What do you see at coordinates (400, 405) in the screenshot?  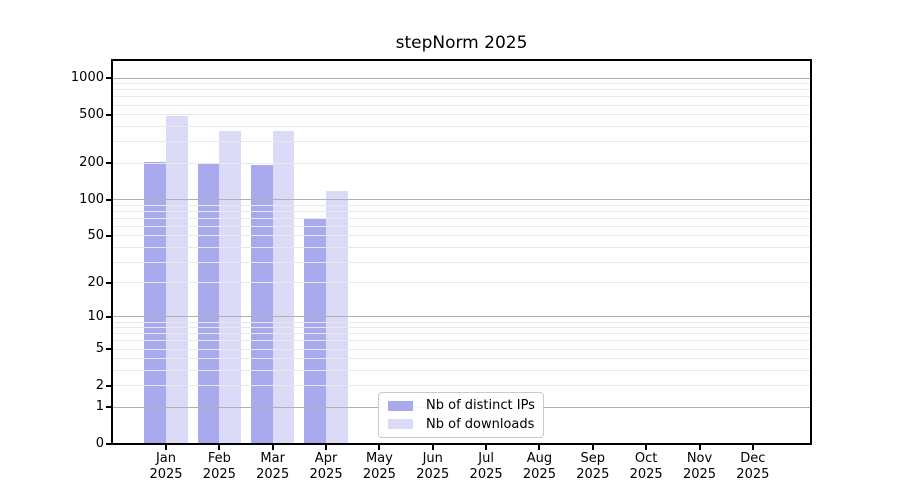 I see `legend-swatch-distinct-ips` at bounding box center [400, 405].